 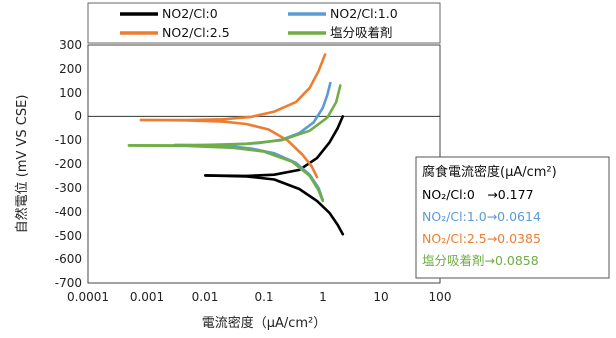 I want to click on x-tick-label: 100, so click(x=440, y=297).